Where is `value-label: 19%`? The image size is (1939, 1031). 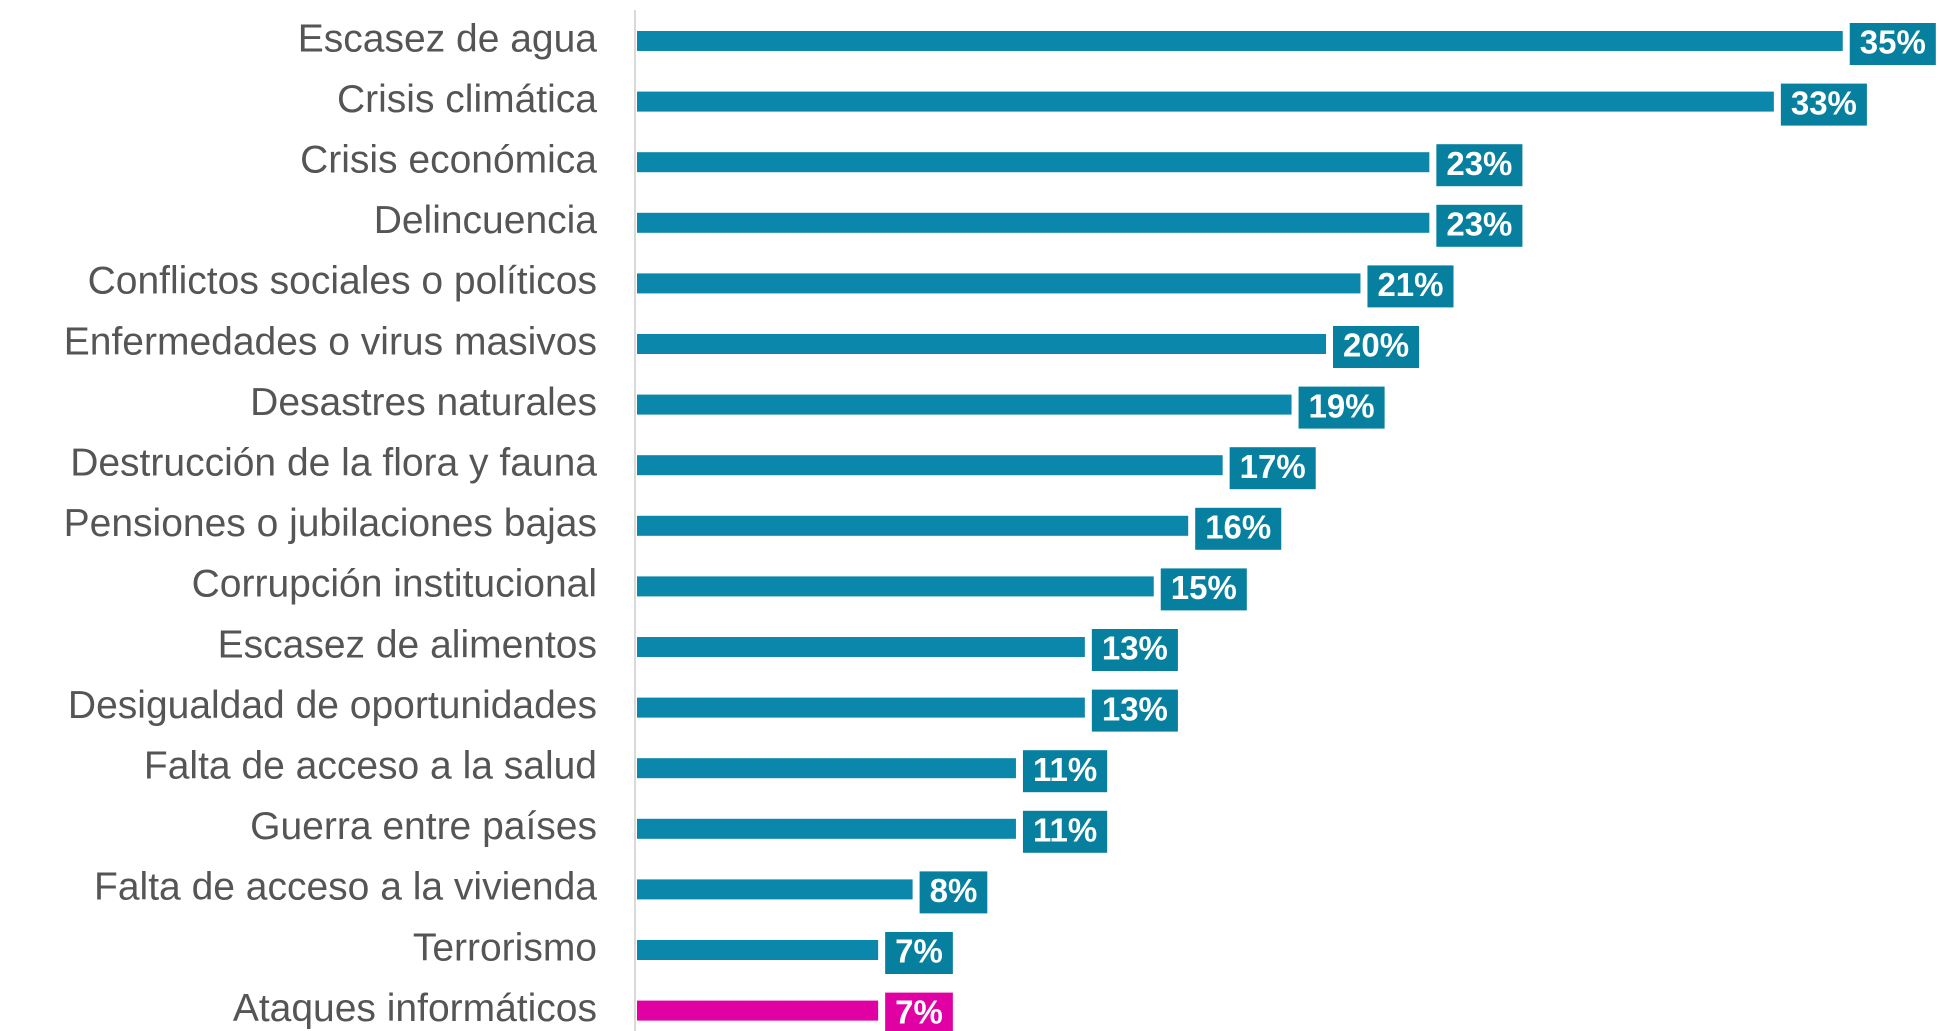
value-label: 19% is located at coordinates (1342, 405).